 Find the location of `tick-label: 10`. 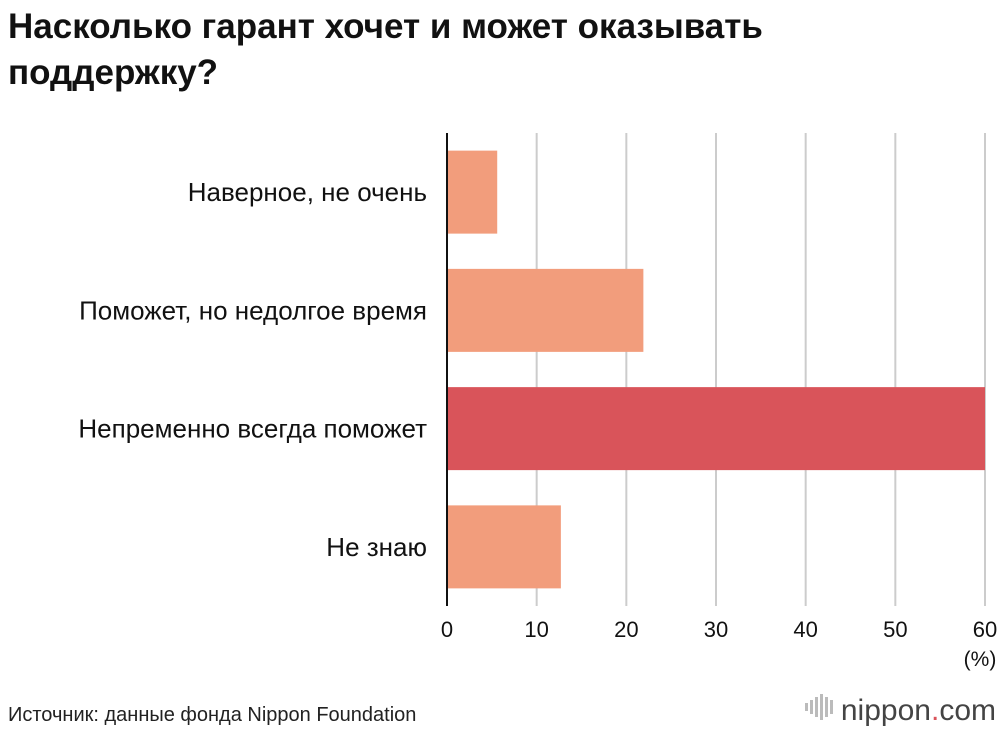

tick-label: 10 is located at coordinates (536, 629).